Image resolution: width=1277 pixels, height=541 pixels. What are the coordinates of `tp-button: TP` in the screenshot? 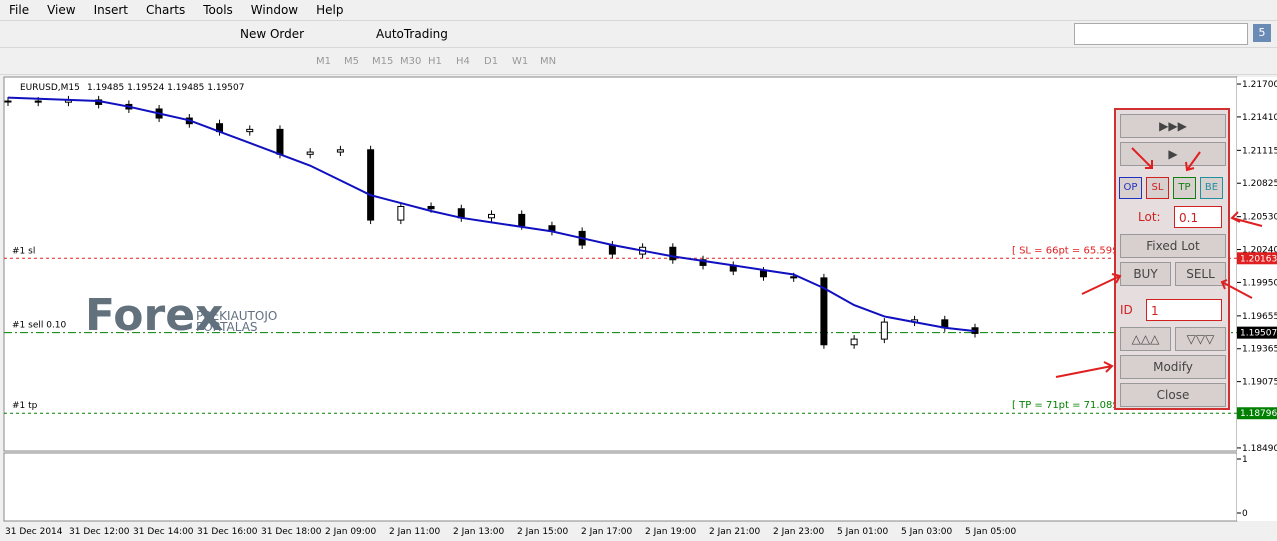 It's located at (1184, 188).